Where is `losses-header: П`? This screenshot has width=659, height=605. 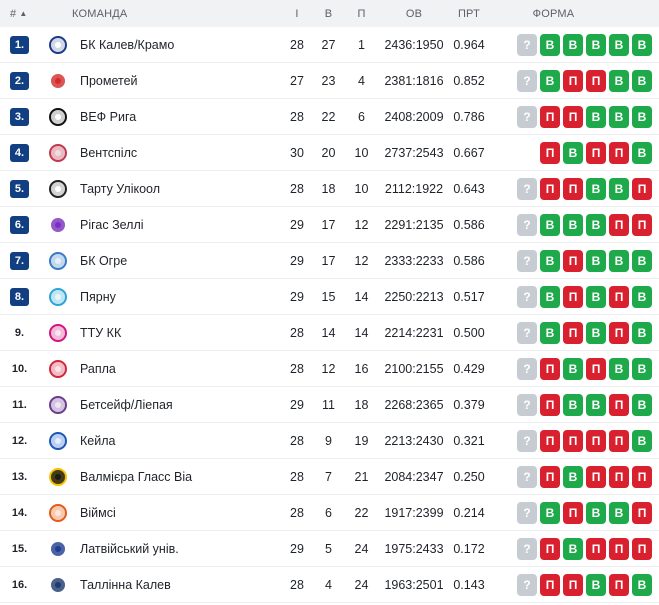 losses-header: П is located at coordinates (361, 13).